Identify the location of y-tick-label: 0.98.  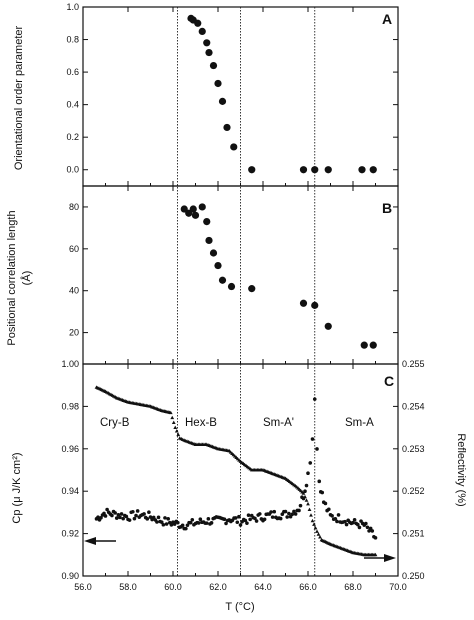
(70, 406).